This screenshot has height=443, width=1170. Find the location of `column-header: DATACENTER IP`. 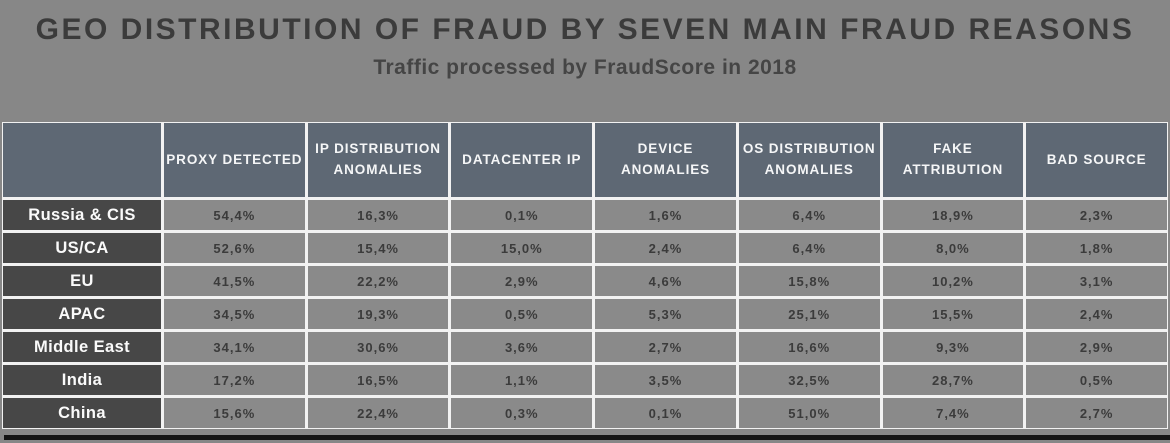

column-header: DATACENTER IP is located at coordinates (522, 160).